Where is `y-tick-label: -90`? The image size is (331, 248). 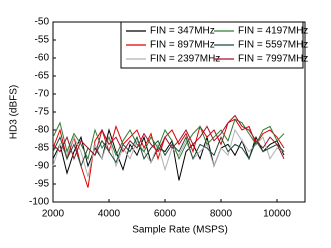 y-tick-label: -90 is located at coordinates (42, 166).